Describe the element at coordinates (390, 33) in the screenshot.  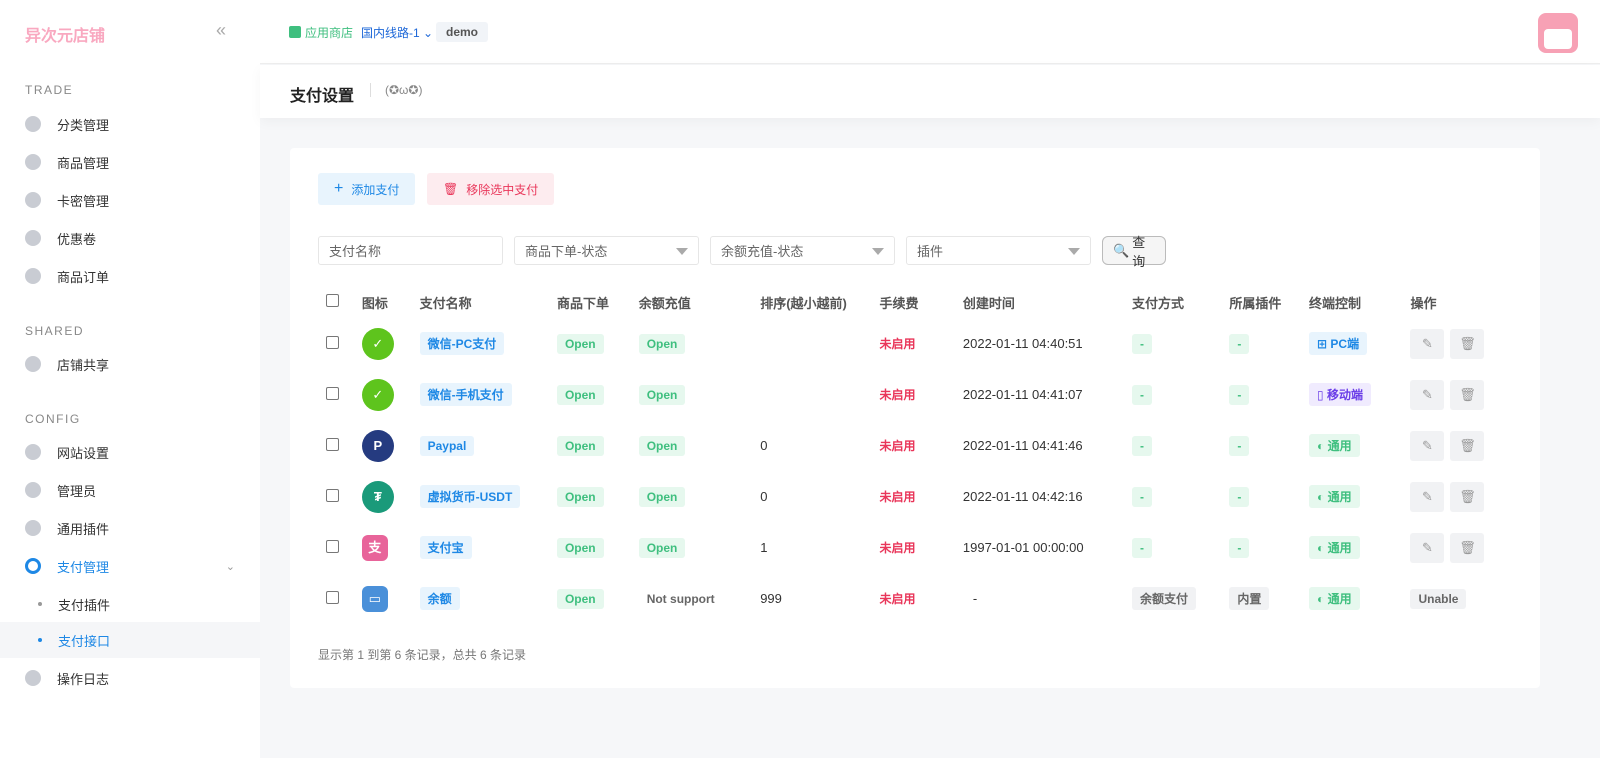
I see `label: 国内线路-1` at that location.